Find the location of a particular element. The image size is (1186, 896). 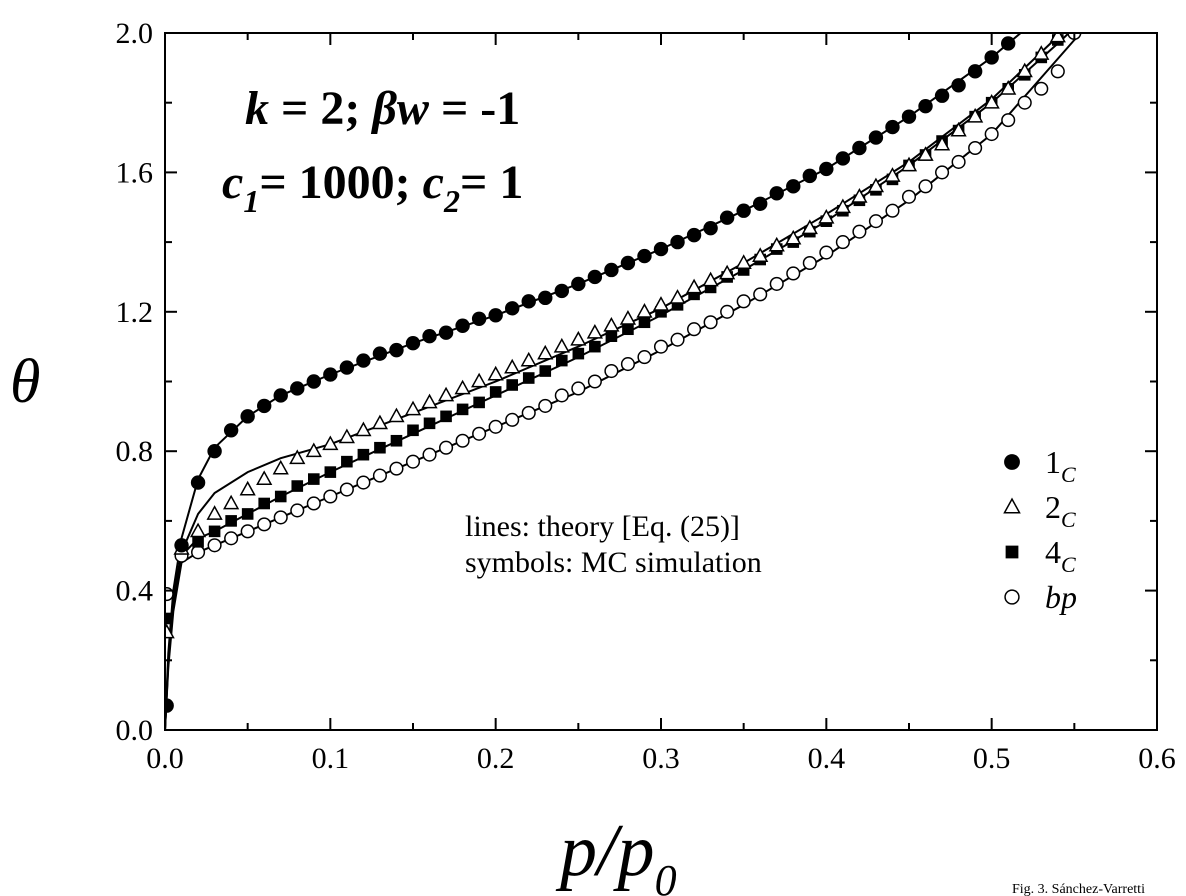

x-tick-label: 0.5 is located at coordinates (992, 758).